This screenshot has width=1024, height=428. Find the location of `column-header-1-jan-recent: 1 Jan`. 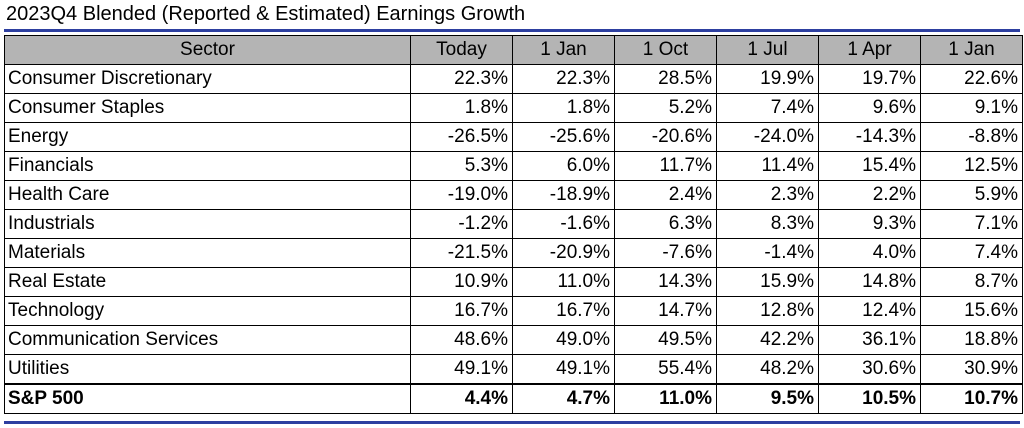

column-header-1-jan-recent: 1 Jan is located at coordinates (563, 50).